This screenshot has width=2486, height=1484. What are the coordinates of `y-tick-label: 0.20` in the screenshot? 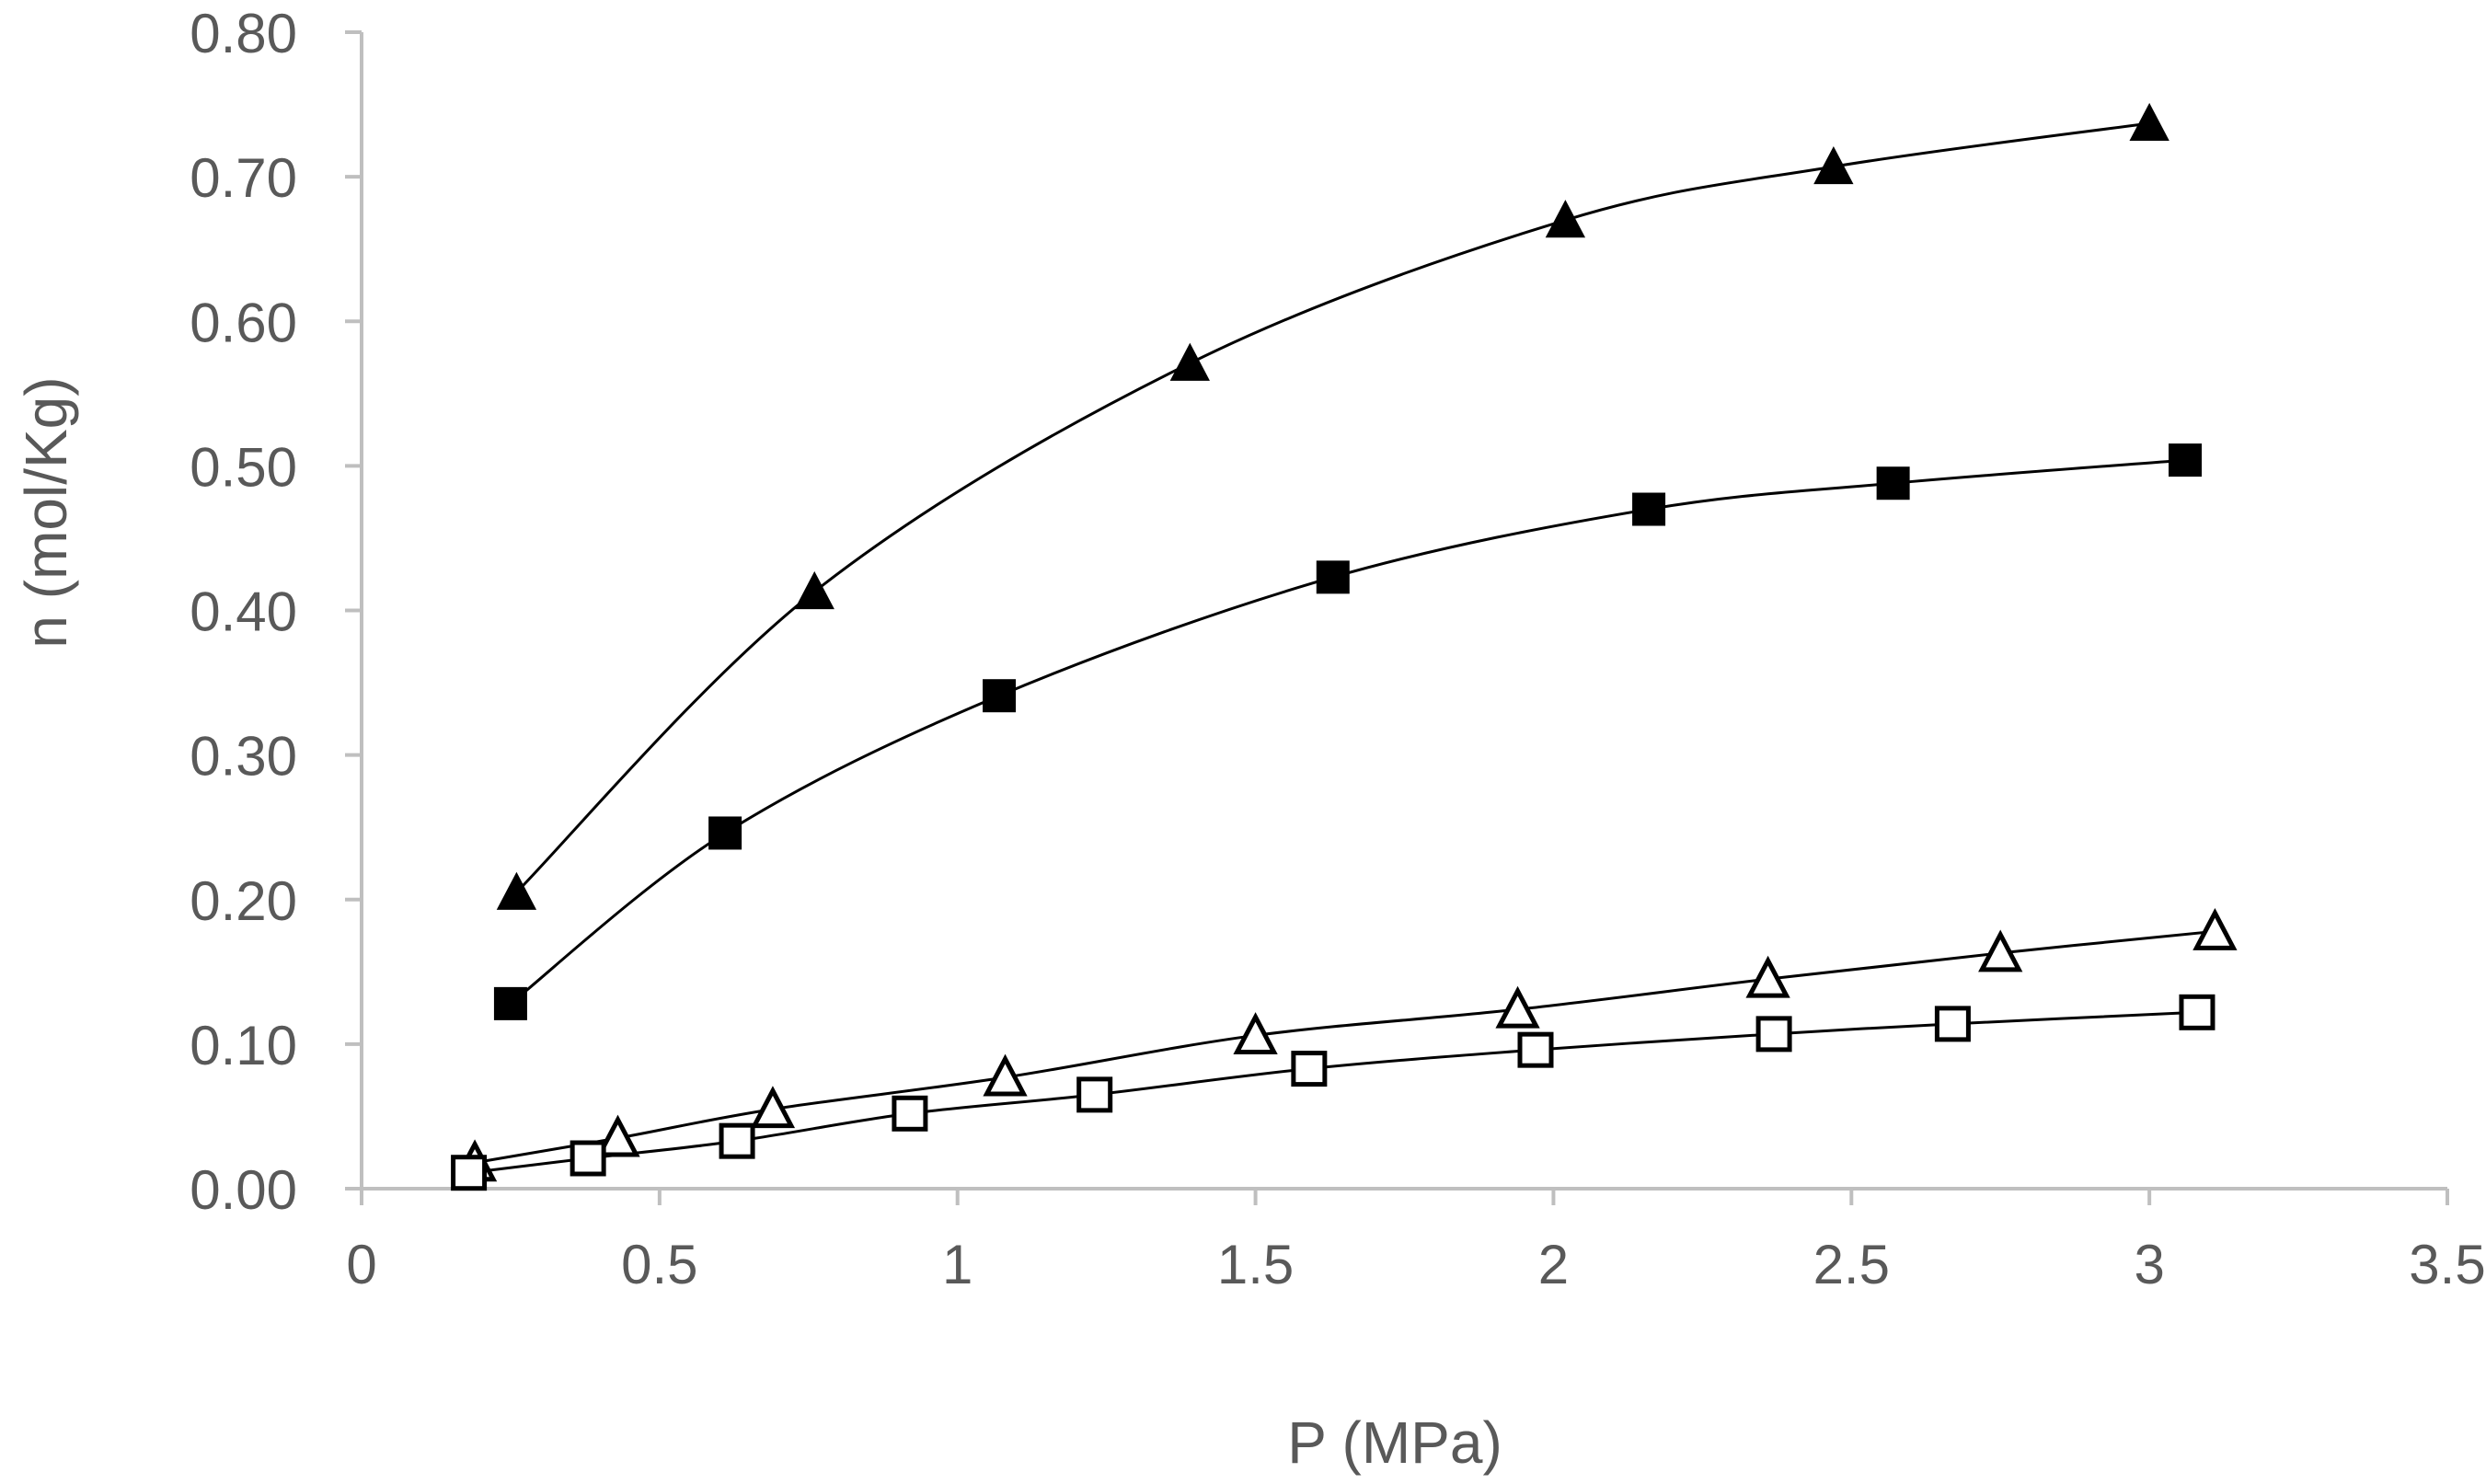 It's located at (243, 901).